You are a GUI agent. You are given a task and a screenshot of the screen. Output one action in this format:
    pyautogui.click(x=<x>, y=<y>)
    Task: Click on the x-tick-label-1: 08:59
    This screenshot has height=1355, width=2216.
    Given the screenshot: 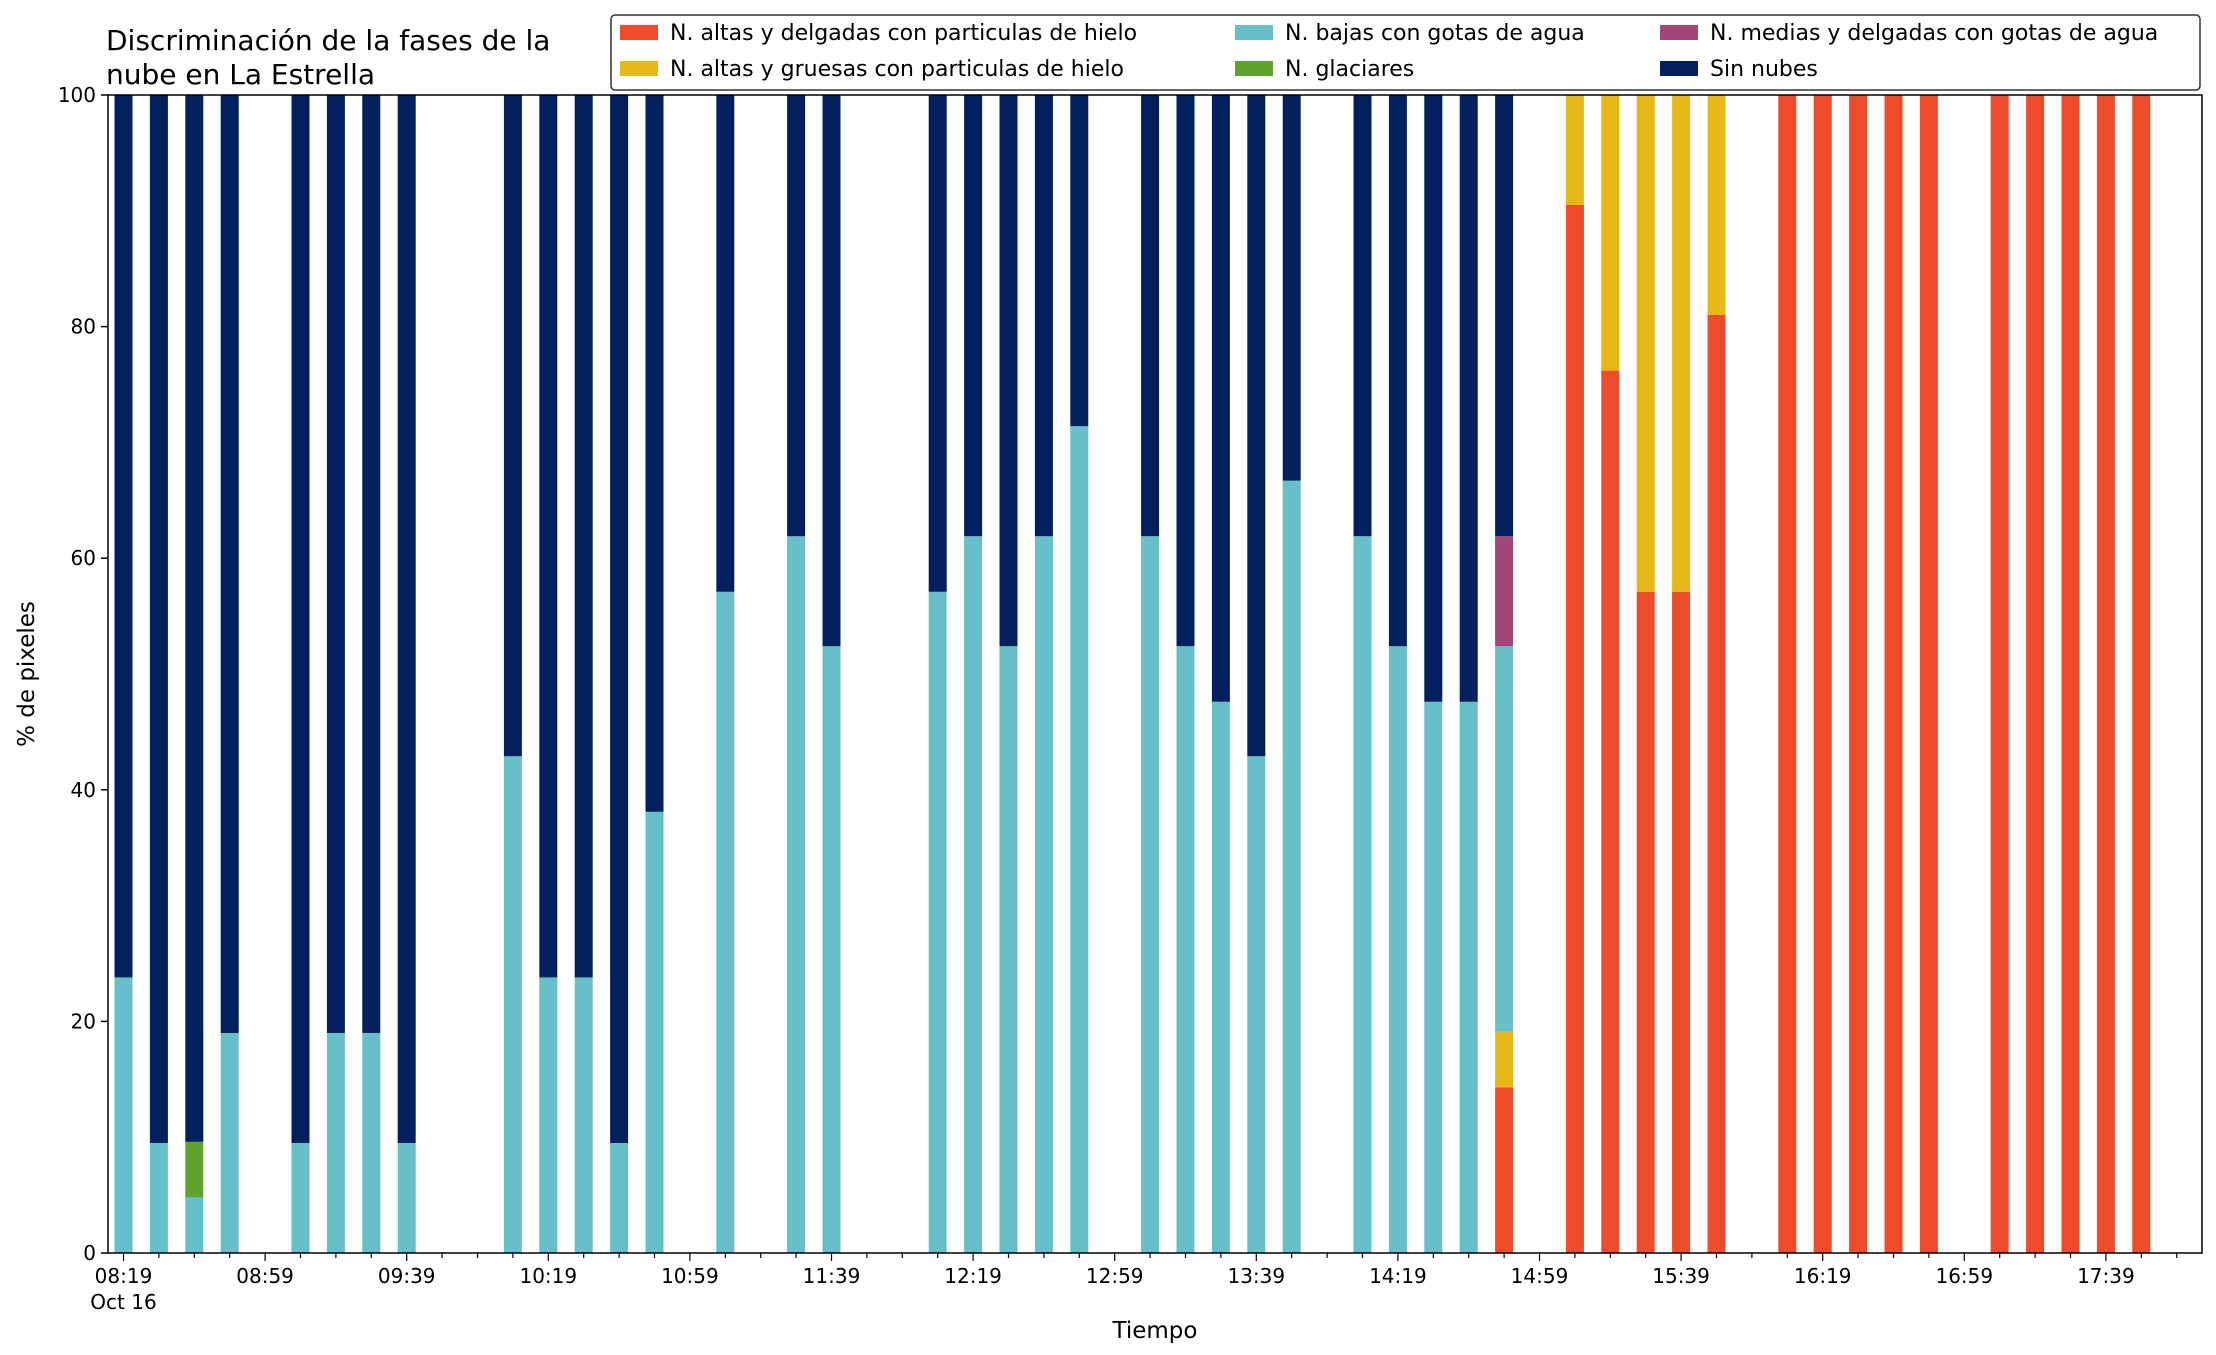 What is the action you would take?
    pyautogui.click(x=265, y=1276)
    